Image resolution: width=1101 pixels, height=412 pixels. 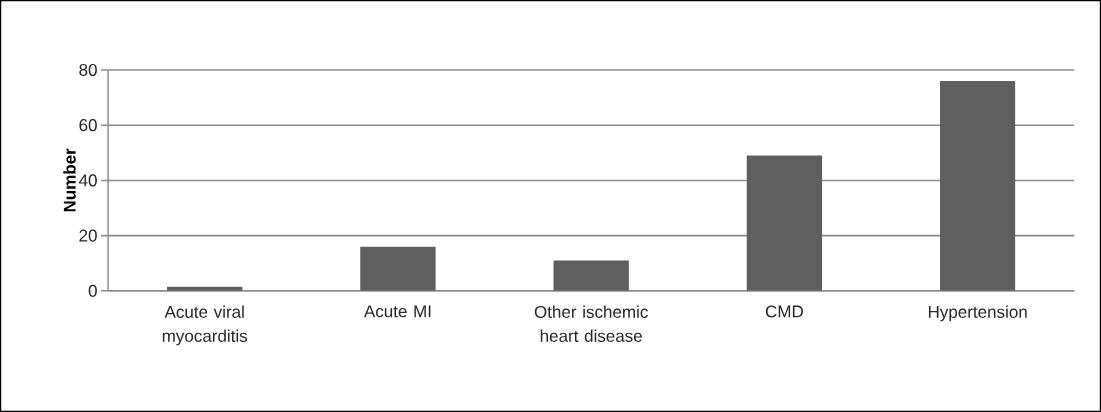 I want to click on x-tick-label: CMD, so click(x=784, y=311).